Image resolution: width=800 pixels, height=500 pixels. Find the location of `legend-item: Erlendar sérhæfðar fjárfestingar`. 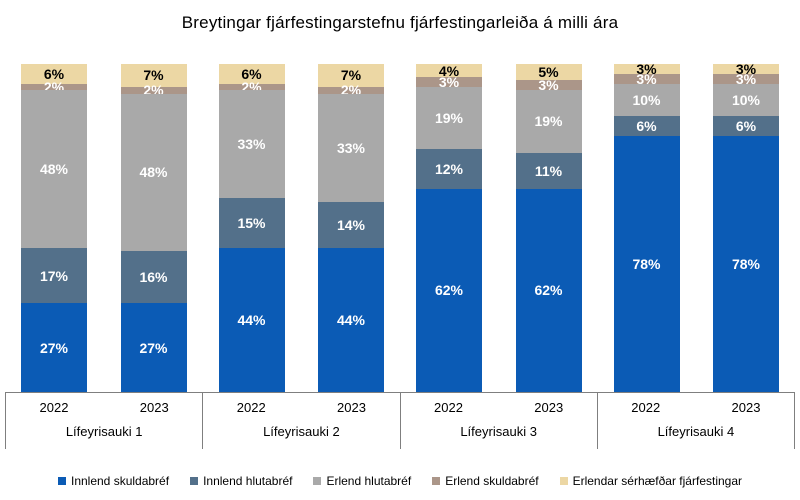

legend-item: Erlendar sérhæfðar fjárfestingar is located at coordinates (651, 481).